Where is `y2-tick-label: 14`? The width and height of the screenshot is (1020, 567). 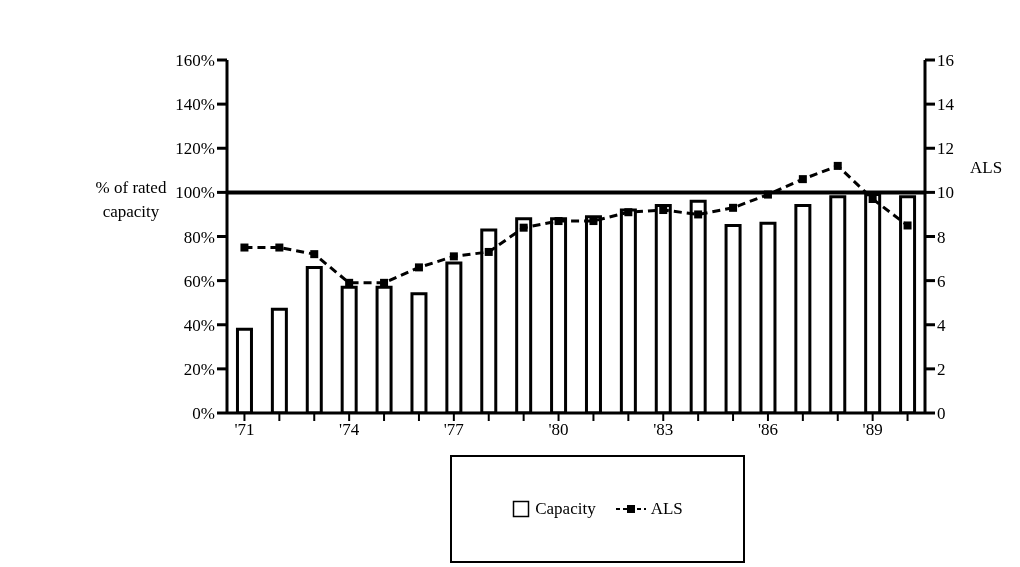 y2-tick-label: 14 is located at coordinates (946, 105).